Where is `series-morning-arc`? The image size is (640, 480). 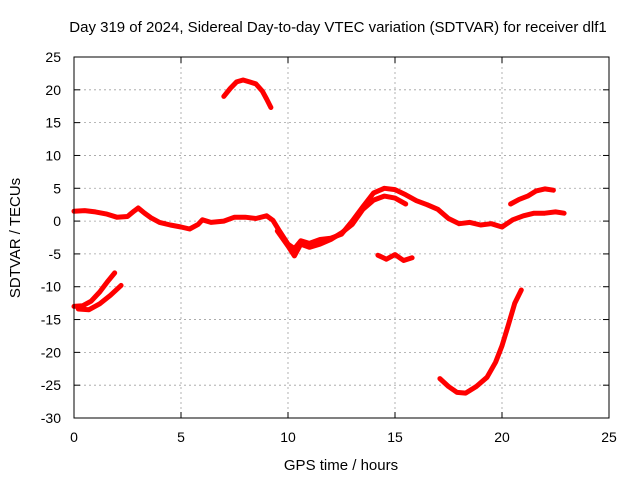
series-morning-arc is located at coordinates (247, 93).